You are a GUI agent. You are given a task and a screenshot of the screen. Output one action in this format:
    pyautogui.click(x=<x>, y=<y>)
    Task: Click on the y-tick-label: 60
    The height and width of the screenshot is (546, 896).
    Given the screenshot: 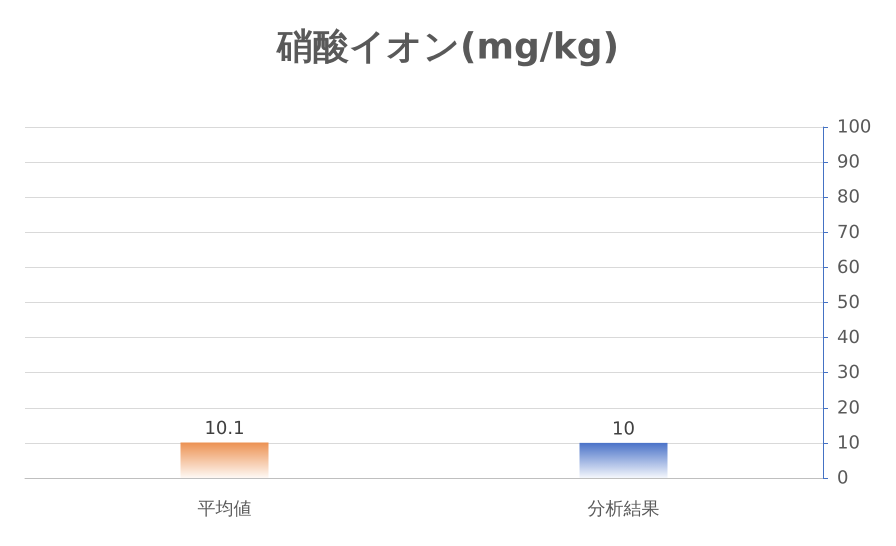 What is the action you would take?
    pyautogui.click(x=848, y=267)
    